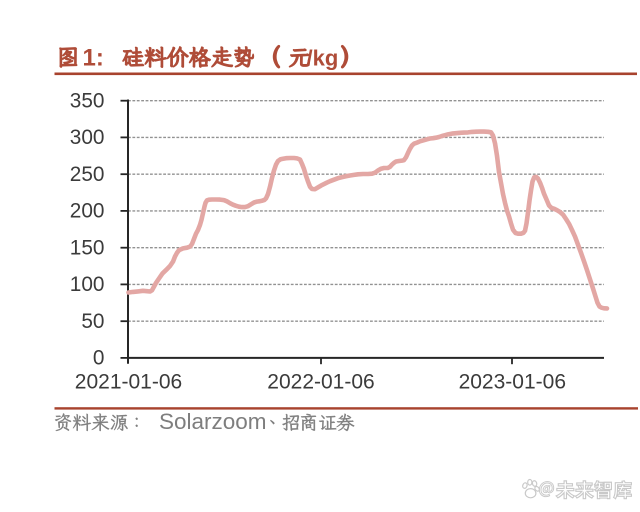 The height and width of the screenshot is (512, 640). What do you see at coordinates (87, 137) in the screenshot?
I see `svg-text: 300` at bounding box center [87, 137].